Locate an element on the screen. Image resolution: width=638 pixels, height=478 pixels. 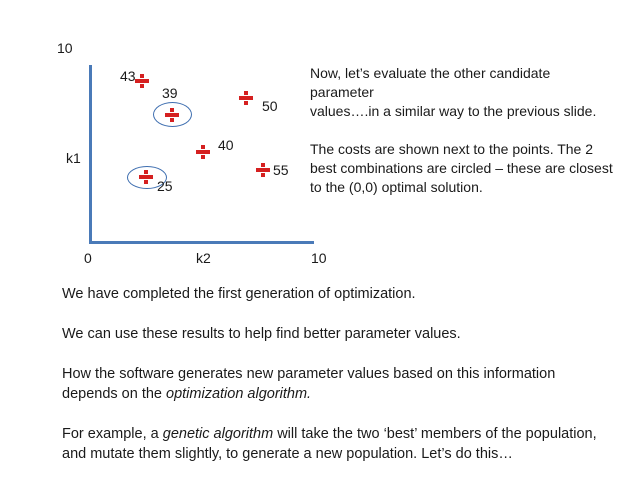
emphasis-optimization-algorithm: optimization algorithm. is located at coordinates (239, 394).